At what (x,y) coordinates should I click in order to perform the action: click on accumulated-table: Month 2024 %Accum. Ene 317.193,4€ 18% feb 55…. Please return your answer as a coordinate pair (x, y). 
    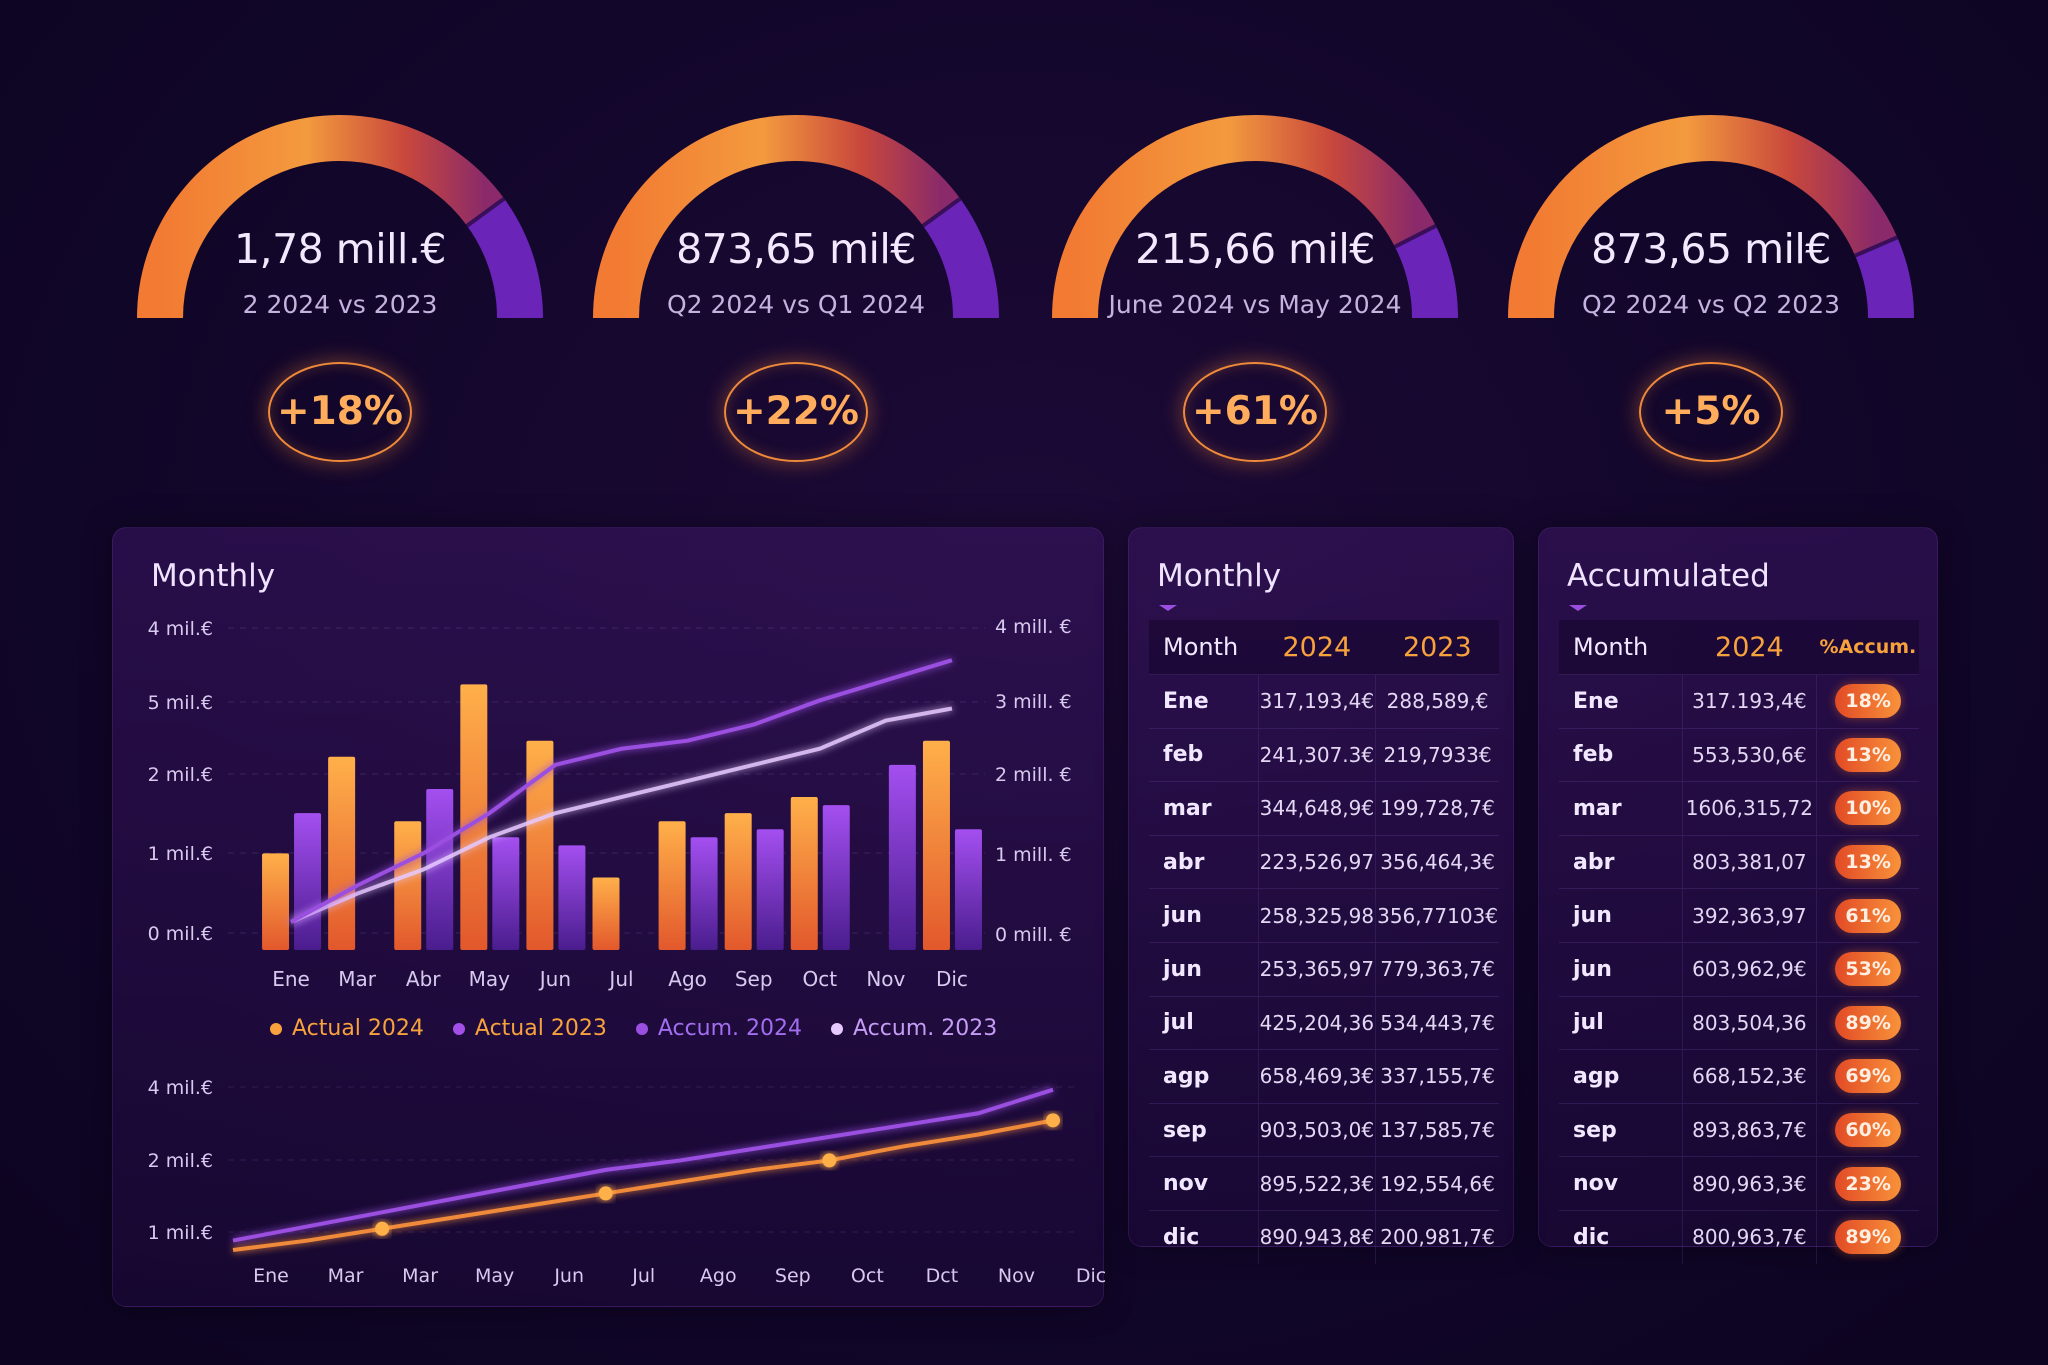
    Looking at the image, I should click on (1739, 942).